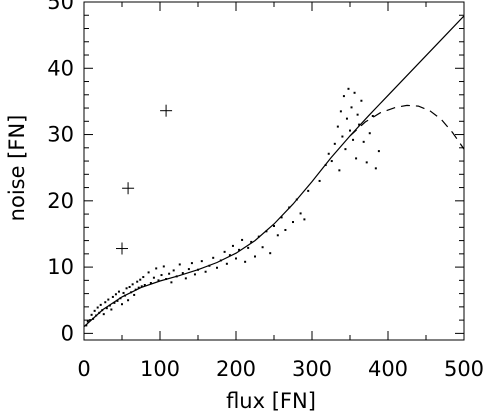 The image size is (487, 415). Describe the element at coordinates (406, 127) in the screenshot. I see `dashed-model-curve` at that location.